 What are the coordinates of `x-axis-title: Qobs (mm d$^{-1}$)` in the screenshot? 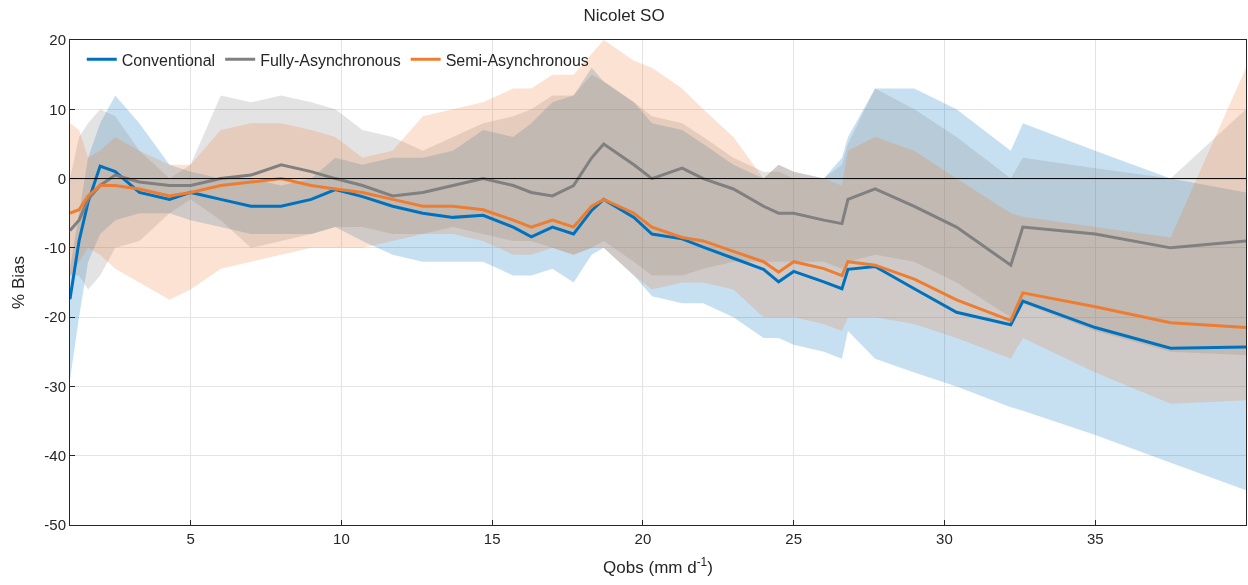 It's located at (658, 566).